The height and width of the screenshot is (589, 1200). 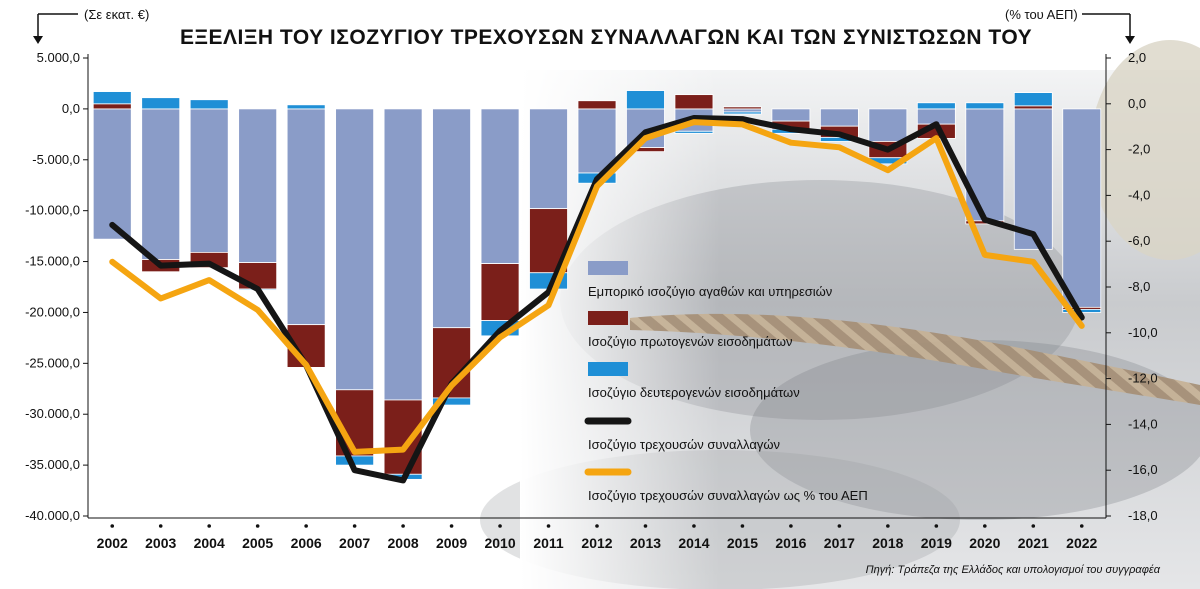 What do you see at coordinates (209, 543) in the screenshot?
I see `x-tick-label: 2004` at bounding box center [209, 543].